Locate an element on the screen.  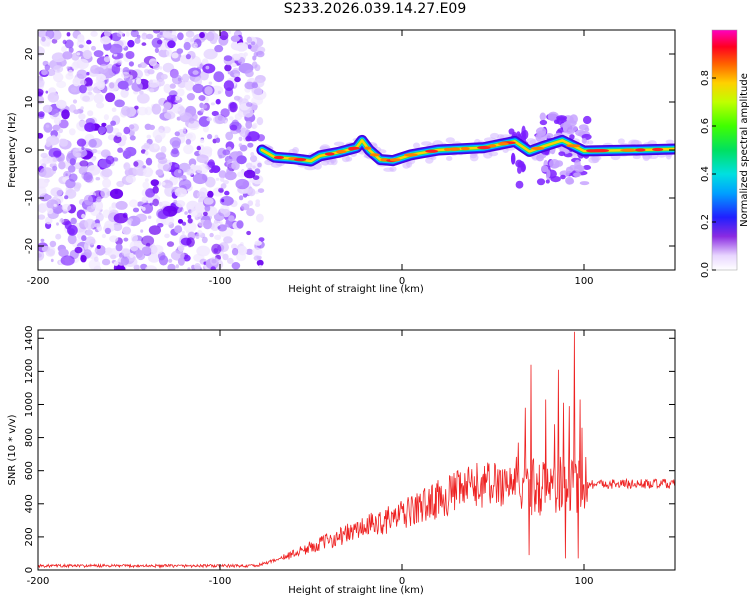
colorbar-tick-label: 0.4 is located at coordinates (705, 174).